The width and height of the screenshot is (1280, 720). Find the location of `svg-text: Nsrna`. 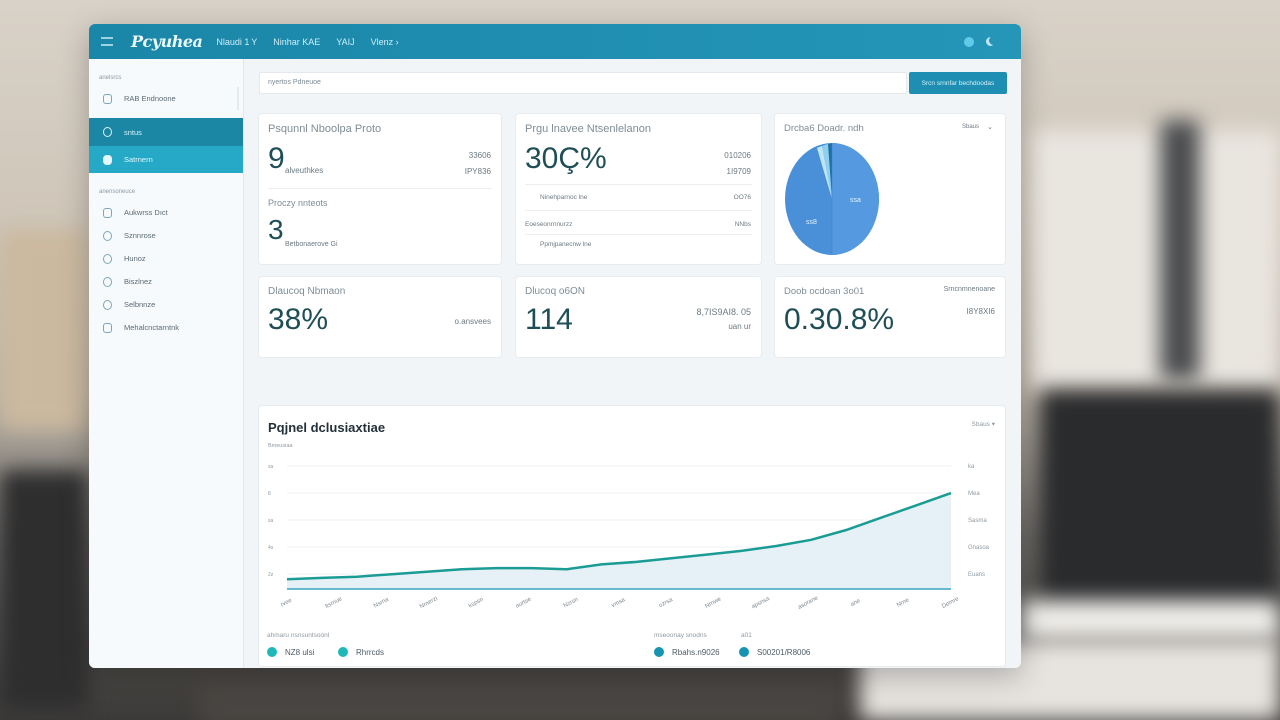

svg-text: Nsrna is located at coordinates (382, 602).